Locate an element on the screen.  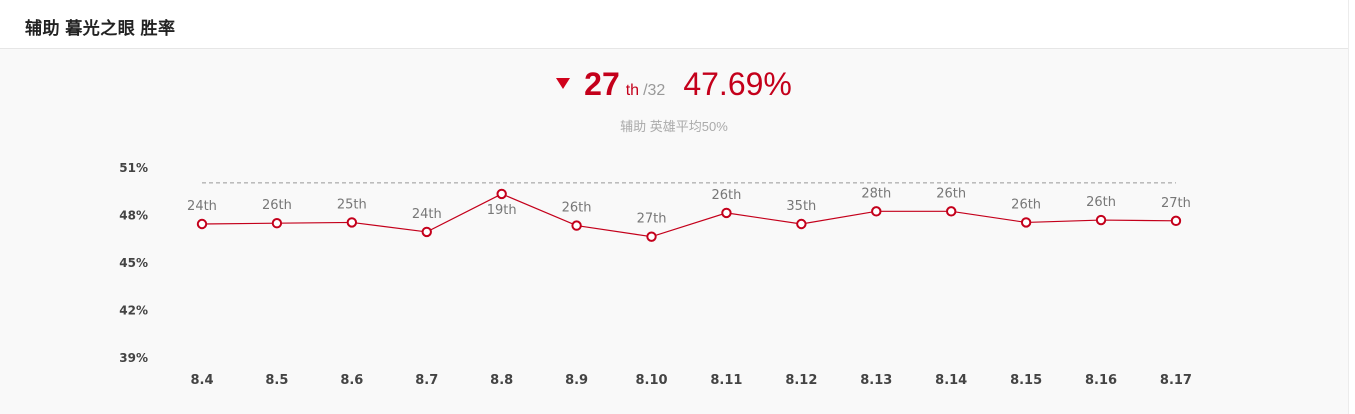
y-tick-label: 51% is located at coordinates (133, 168).